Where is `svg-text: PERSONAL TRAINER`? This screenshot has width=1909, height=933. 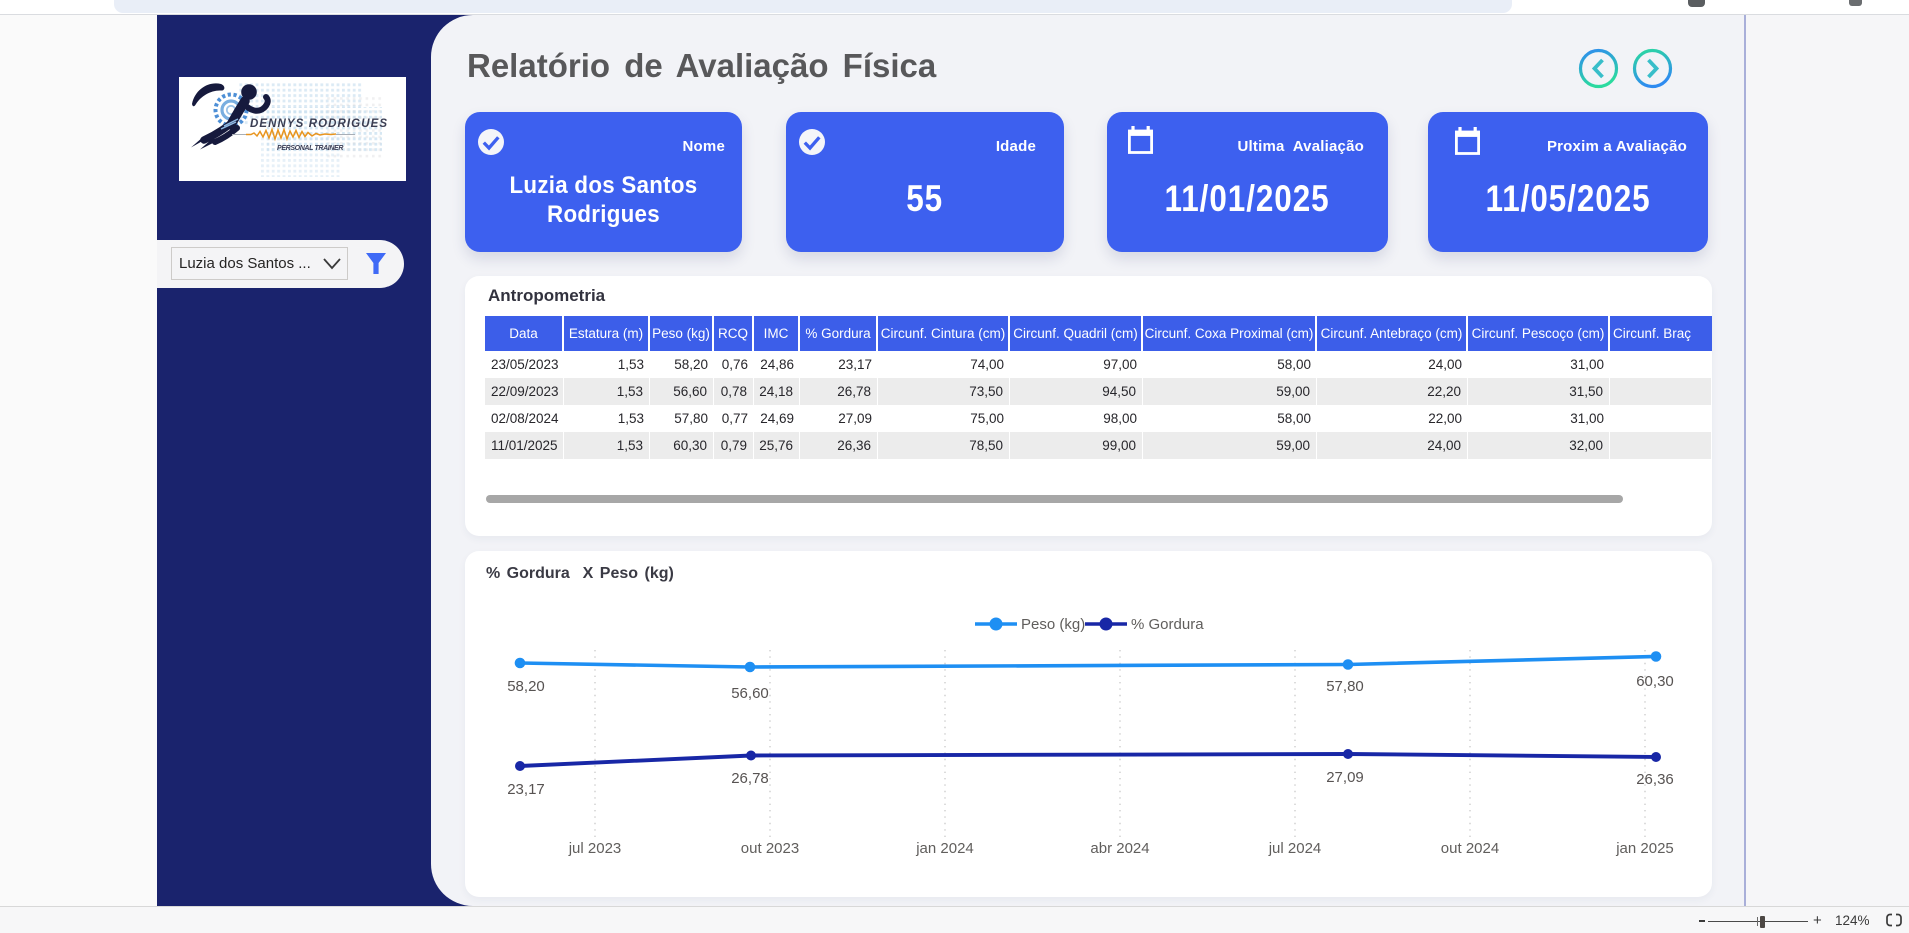 svg-text: PERSONAL TRAINER is located at coordinates (311, 148).